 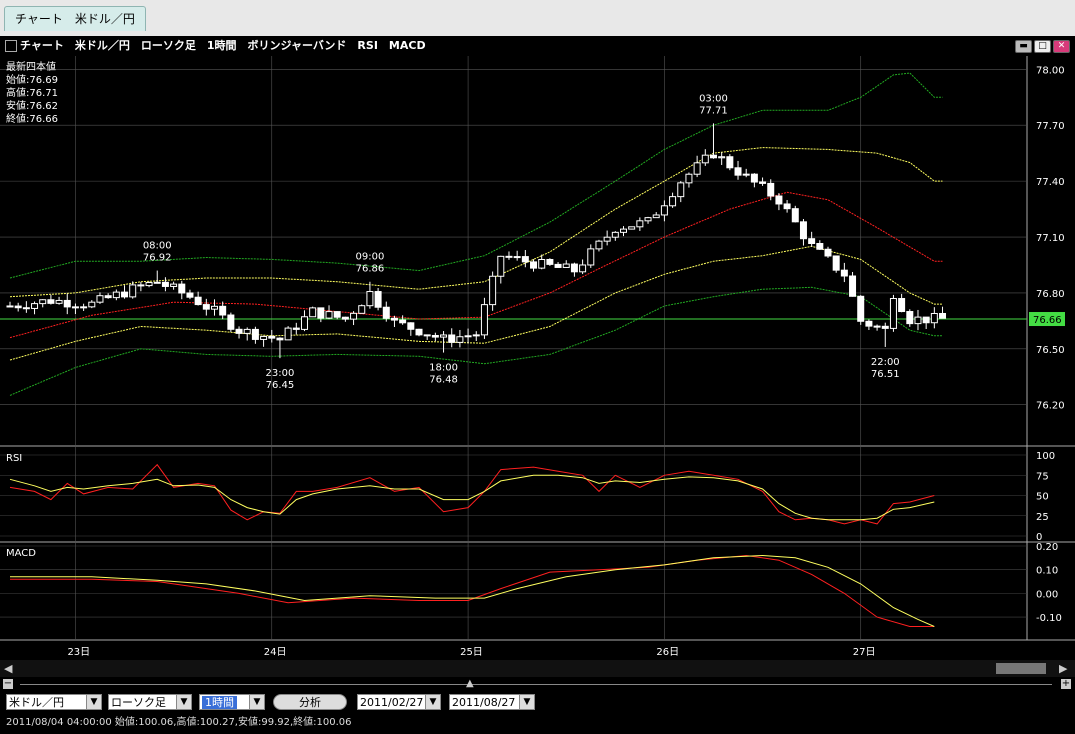 I want to click on close-icon: ✕, so click(x=1061, y=46).